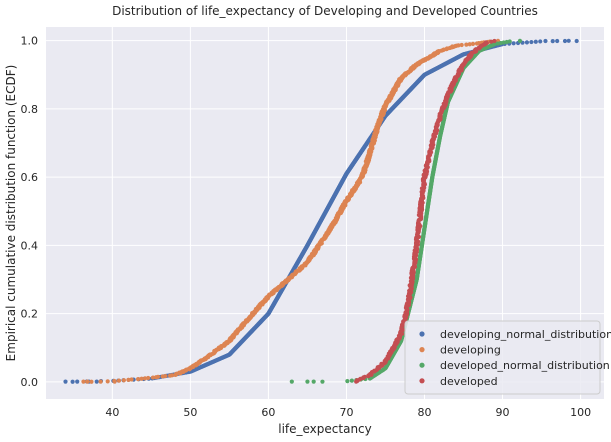 Image resolution: width=611 pixels, height=442 pixels. I want to click on x-axis-label: life_expectancy, so click(325, 429).